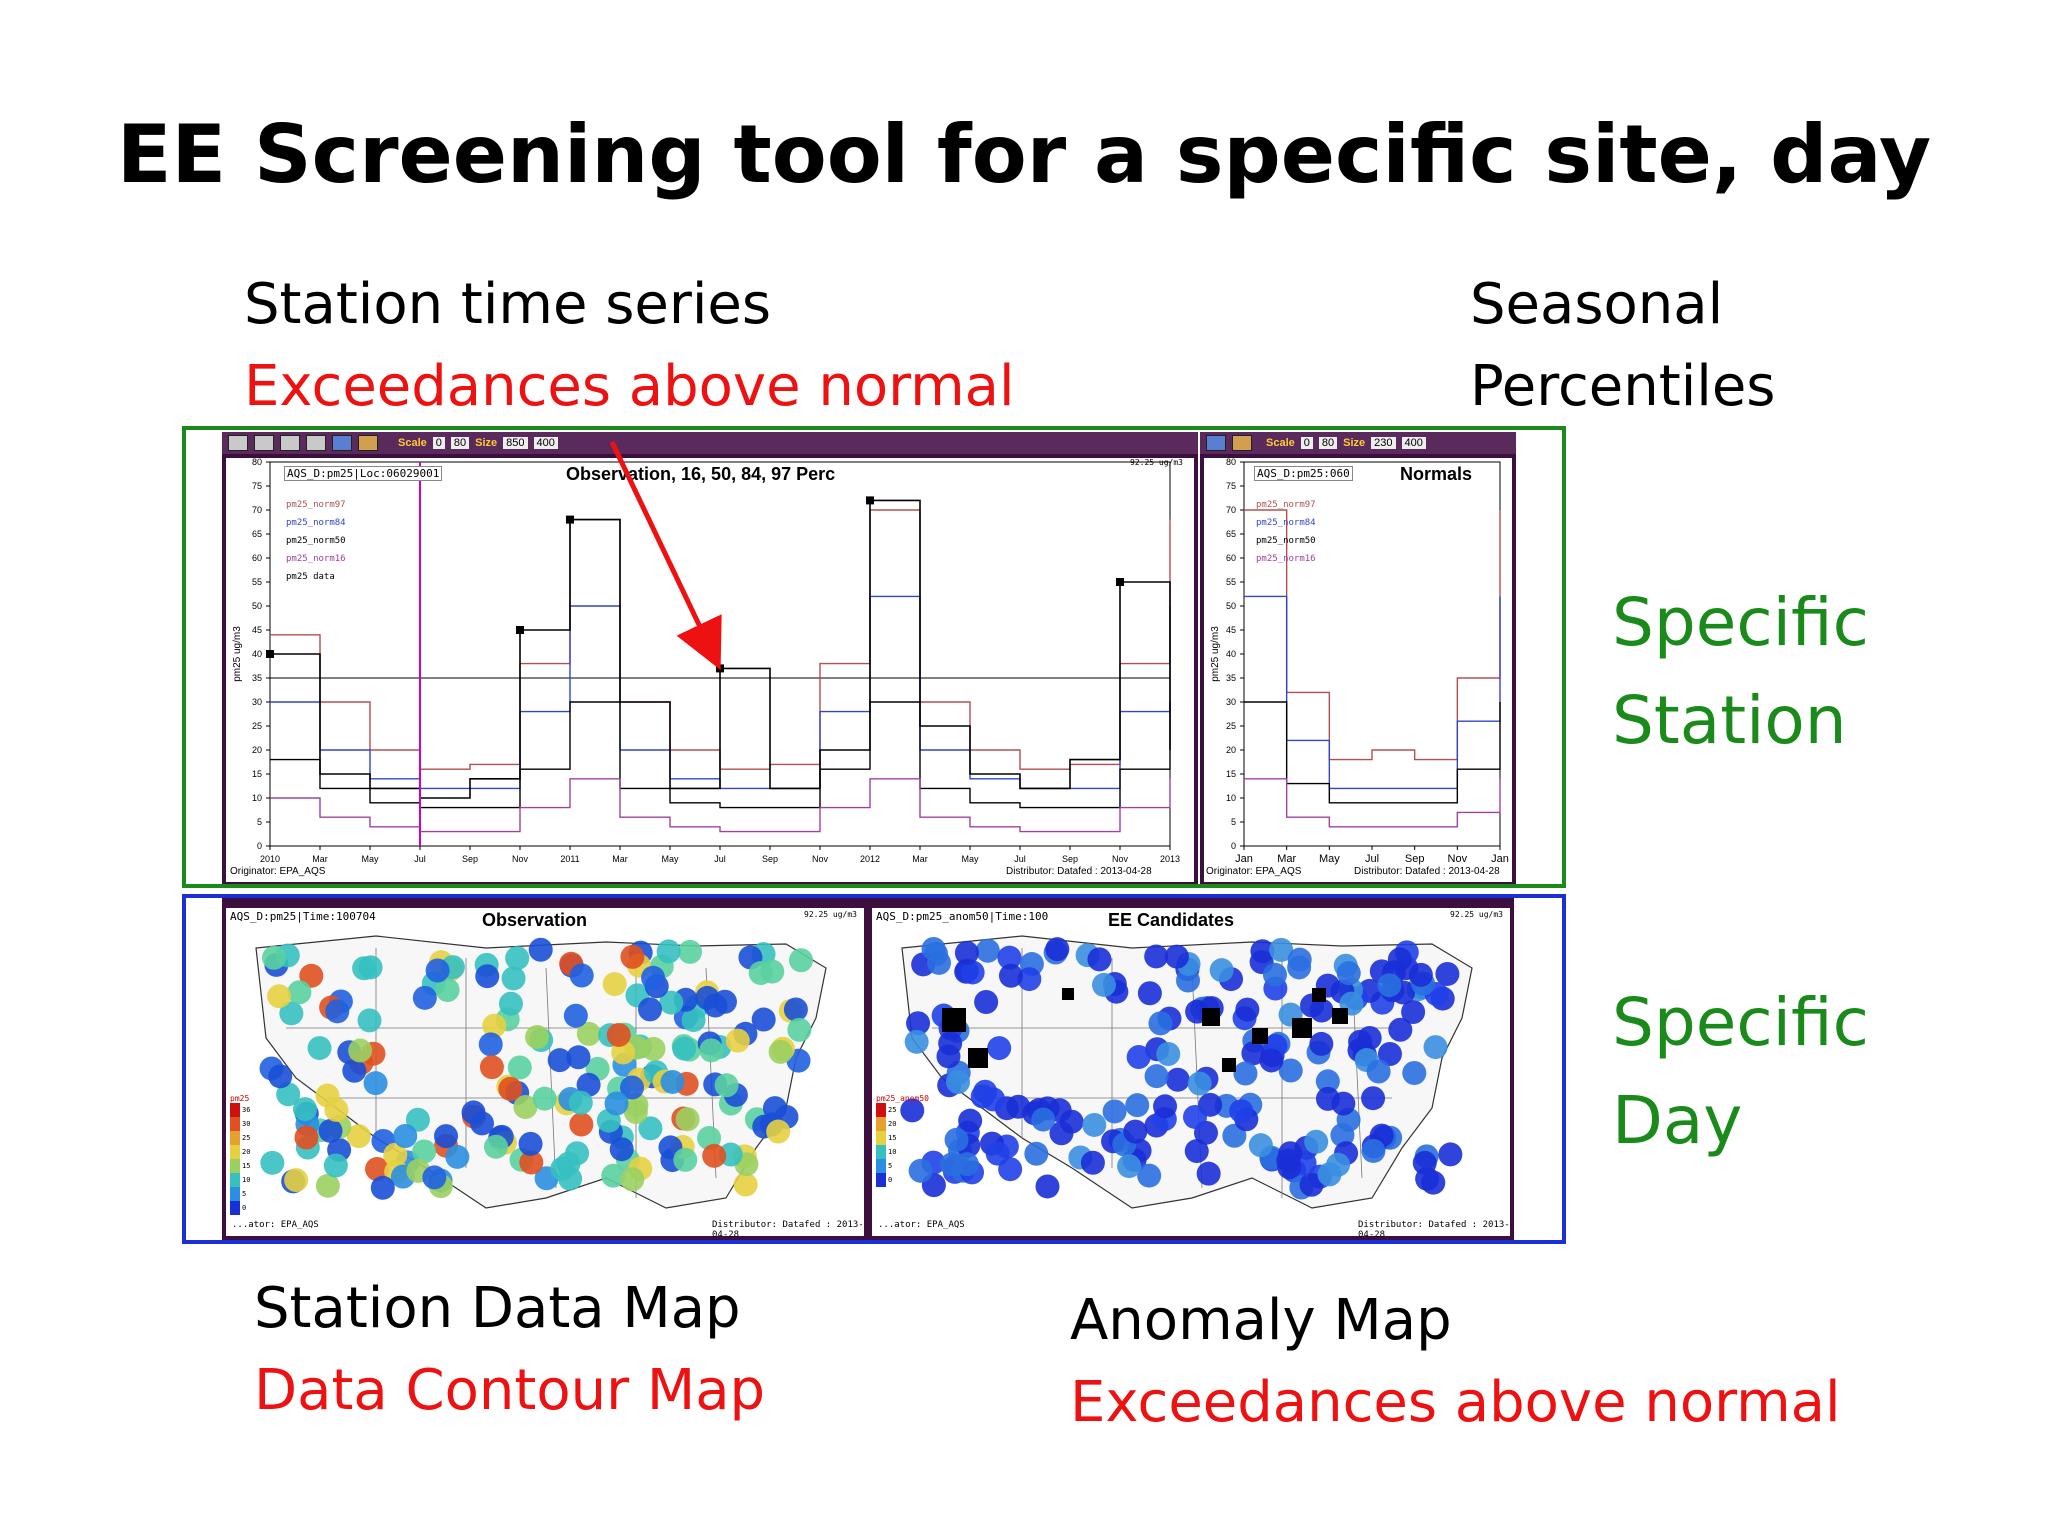  Describe the element at coordinates (1231, 534) in the screenshot. I see `y-tick-label: 65` at that location.